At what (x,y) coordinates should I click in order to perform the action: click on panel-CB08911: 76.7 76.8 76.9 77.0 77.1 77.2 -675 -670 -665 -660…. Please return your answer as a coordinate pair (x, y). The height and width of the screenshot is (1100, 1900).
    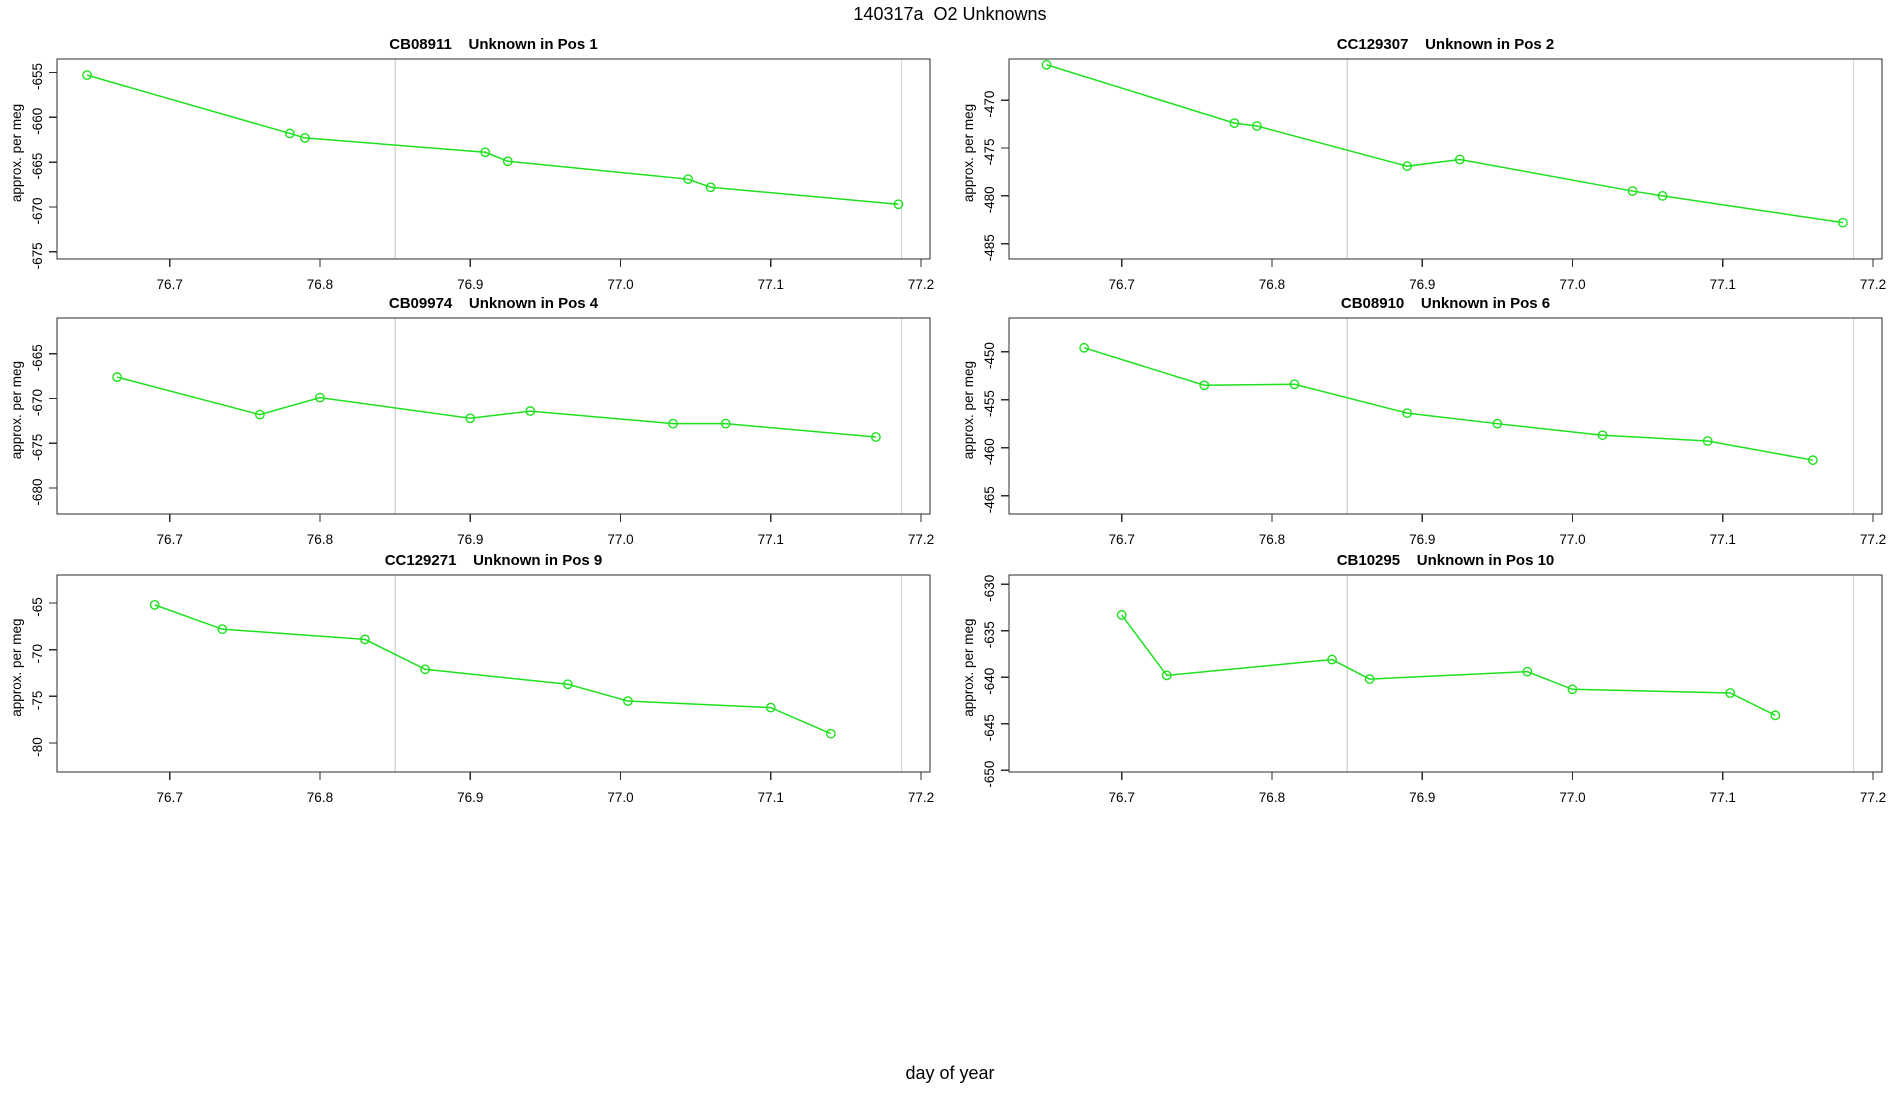
    Looking at the image, I should click on (471, 164).